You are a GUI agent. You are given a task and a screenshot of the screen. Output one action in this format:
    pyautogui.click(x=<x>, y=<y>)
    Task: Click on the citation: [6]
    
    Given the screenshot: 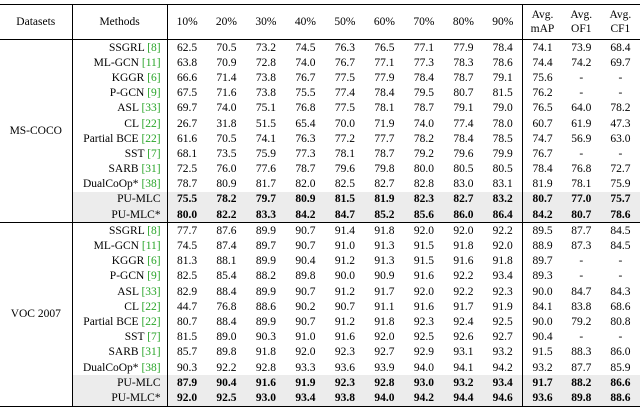 What is the action you would take?
    pyautogui.click(x=154, y=77)
    